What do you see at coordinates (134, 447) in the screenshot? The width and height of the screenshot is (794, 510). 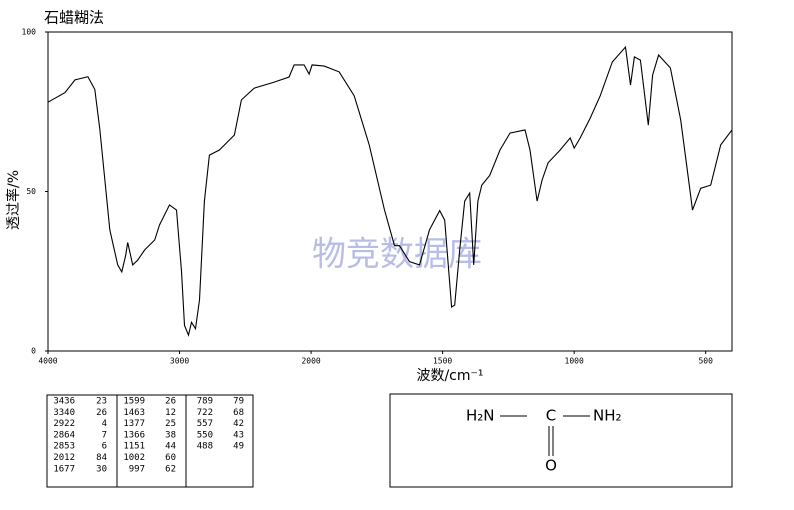 I see `peak-wavenumber: 1151` at bounding box center [134, 447].